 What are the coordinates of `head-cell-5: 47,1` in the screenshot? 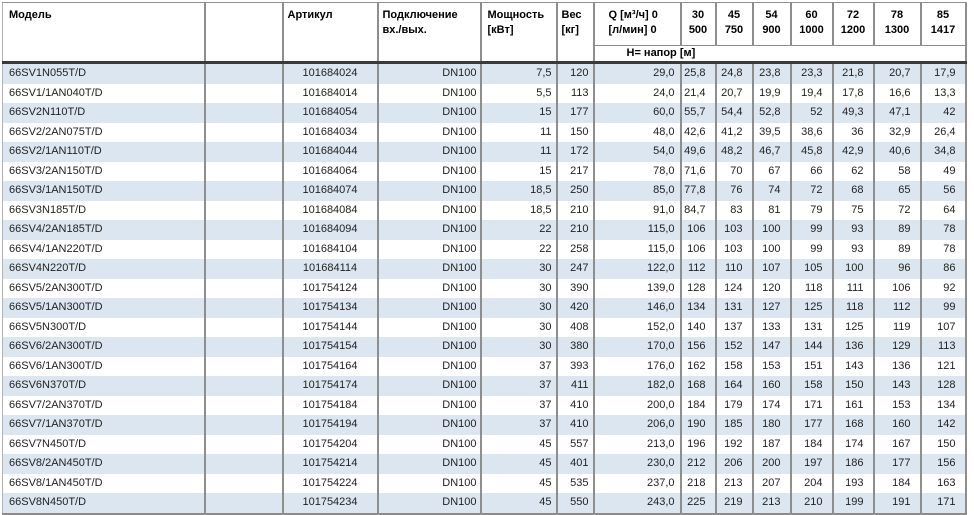 It's located at (897, 113).